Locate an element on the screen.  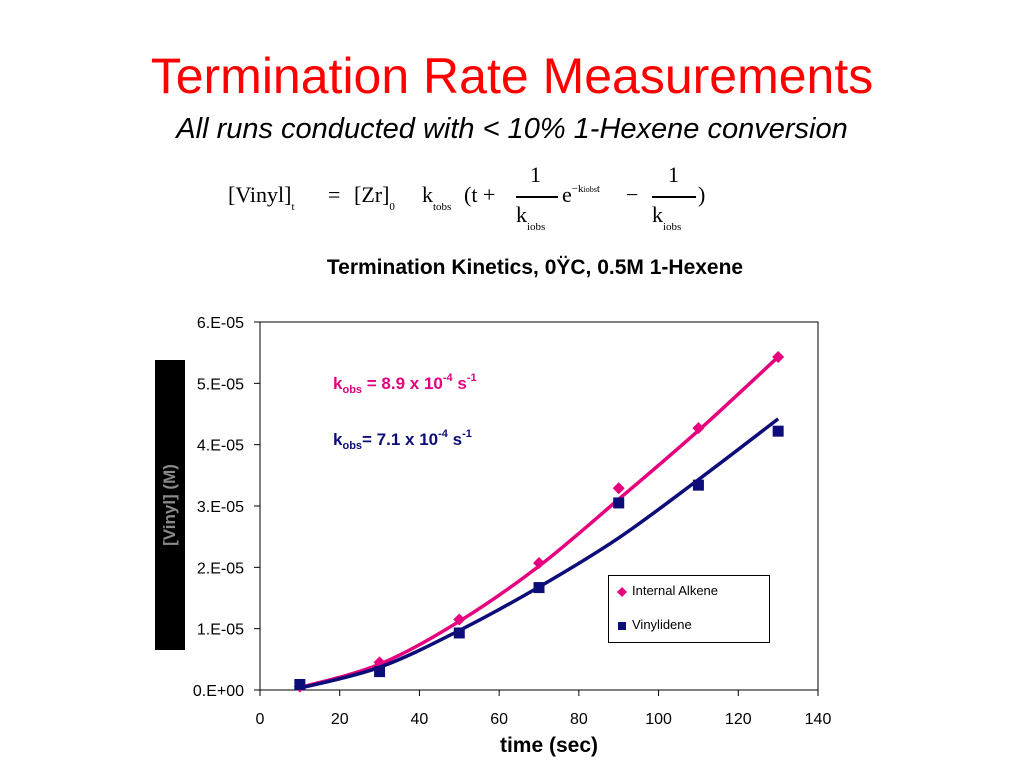
y-tick-label: 0.E+00 is located at coordinates (218, 691).